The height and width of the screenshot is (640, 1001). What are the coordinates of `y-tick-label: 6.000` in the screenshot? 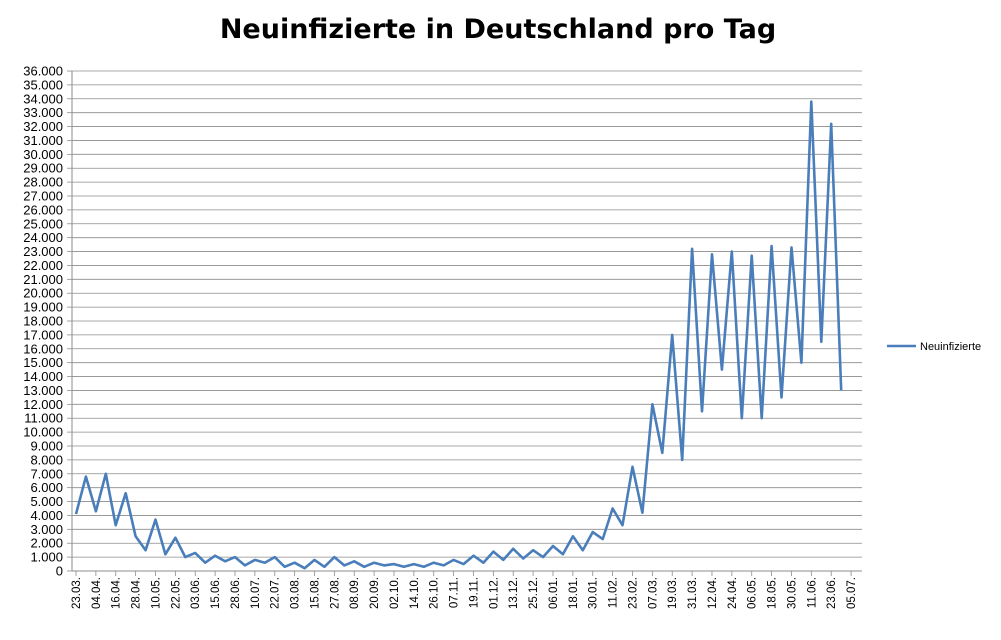 It's located at (46, 487).